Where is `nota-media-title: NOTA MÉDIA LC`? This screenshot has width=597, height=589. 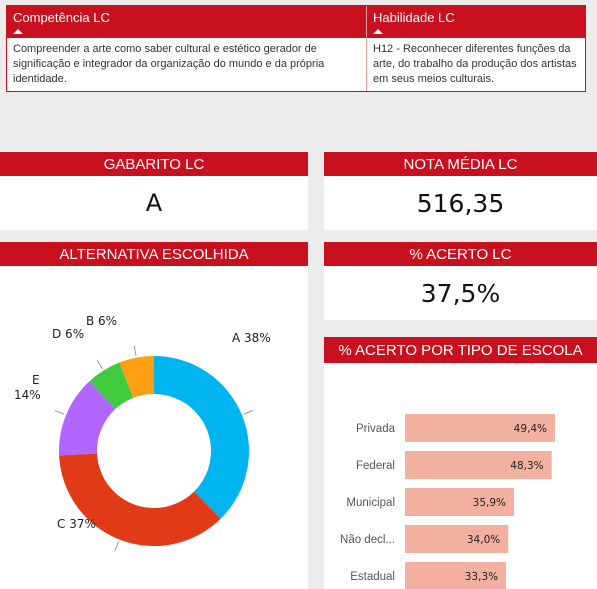 nota-media-title: NOTA MÉDIA LC is located at coordinates (460, 164).